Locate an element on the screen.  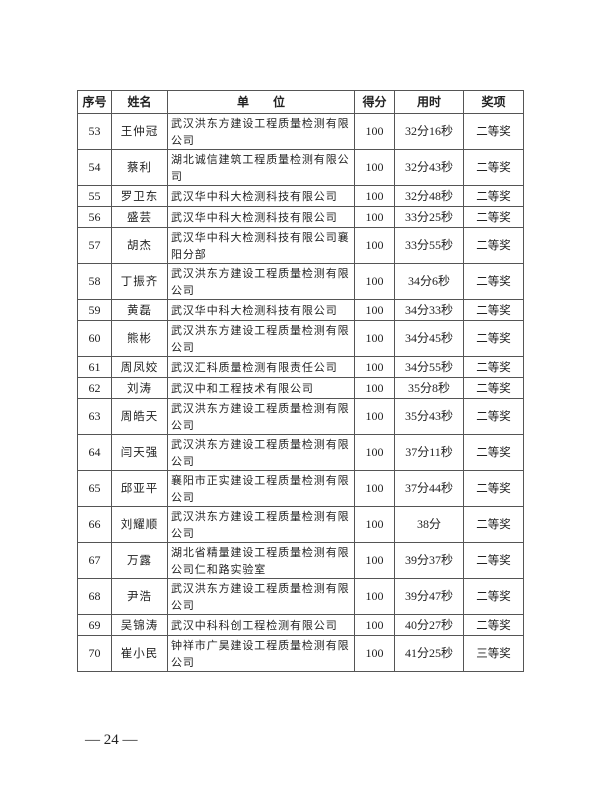
row-number: 56 is located at coordinates (94, 217).